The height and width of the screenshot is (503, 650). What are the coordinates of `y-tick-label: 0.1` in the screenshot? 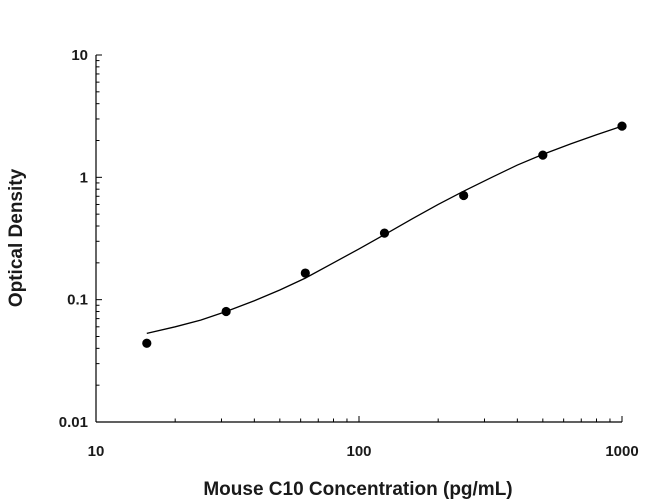 It's located at (77, 300).